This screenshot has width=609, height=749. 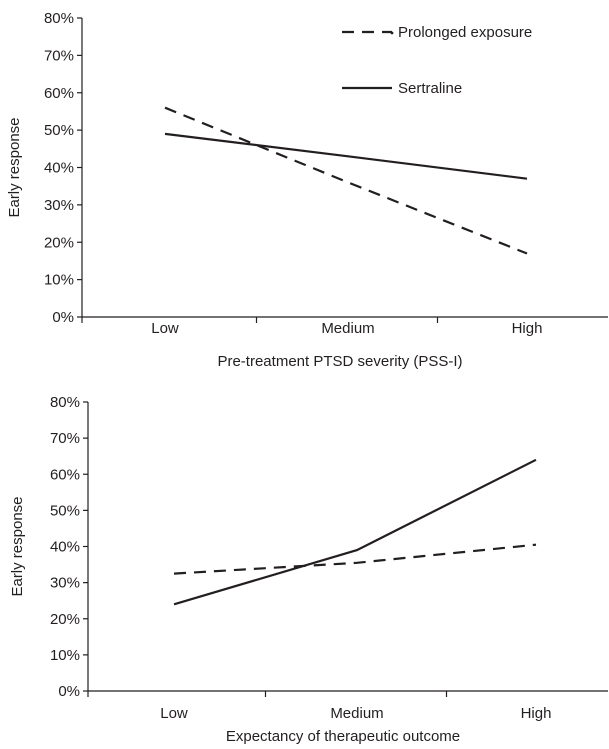 What do you see at coordinates (63, 317) in the screenshot?
I see `chart-top-y-tick-label: 0%` at bounding box center [63, 317].